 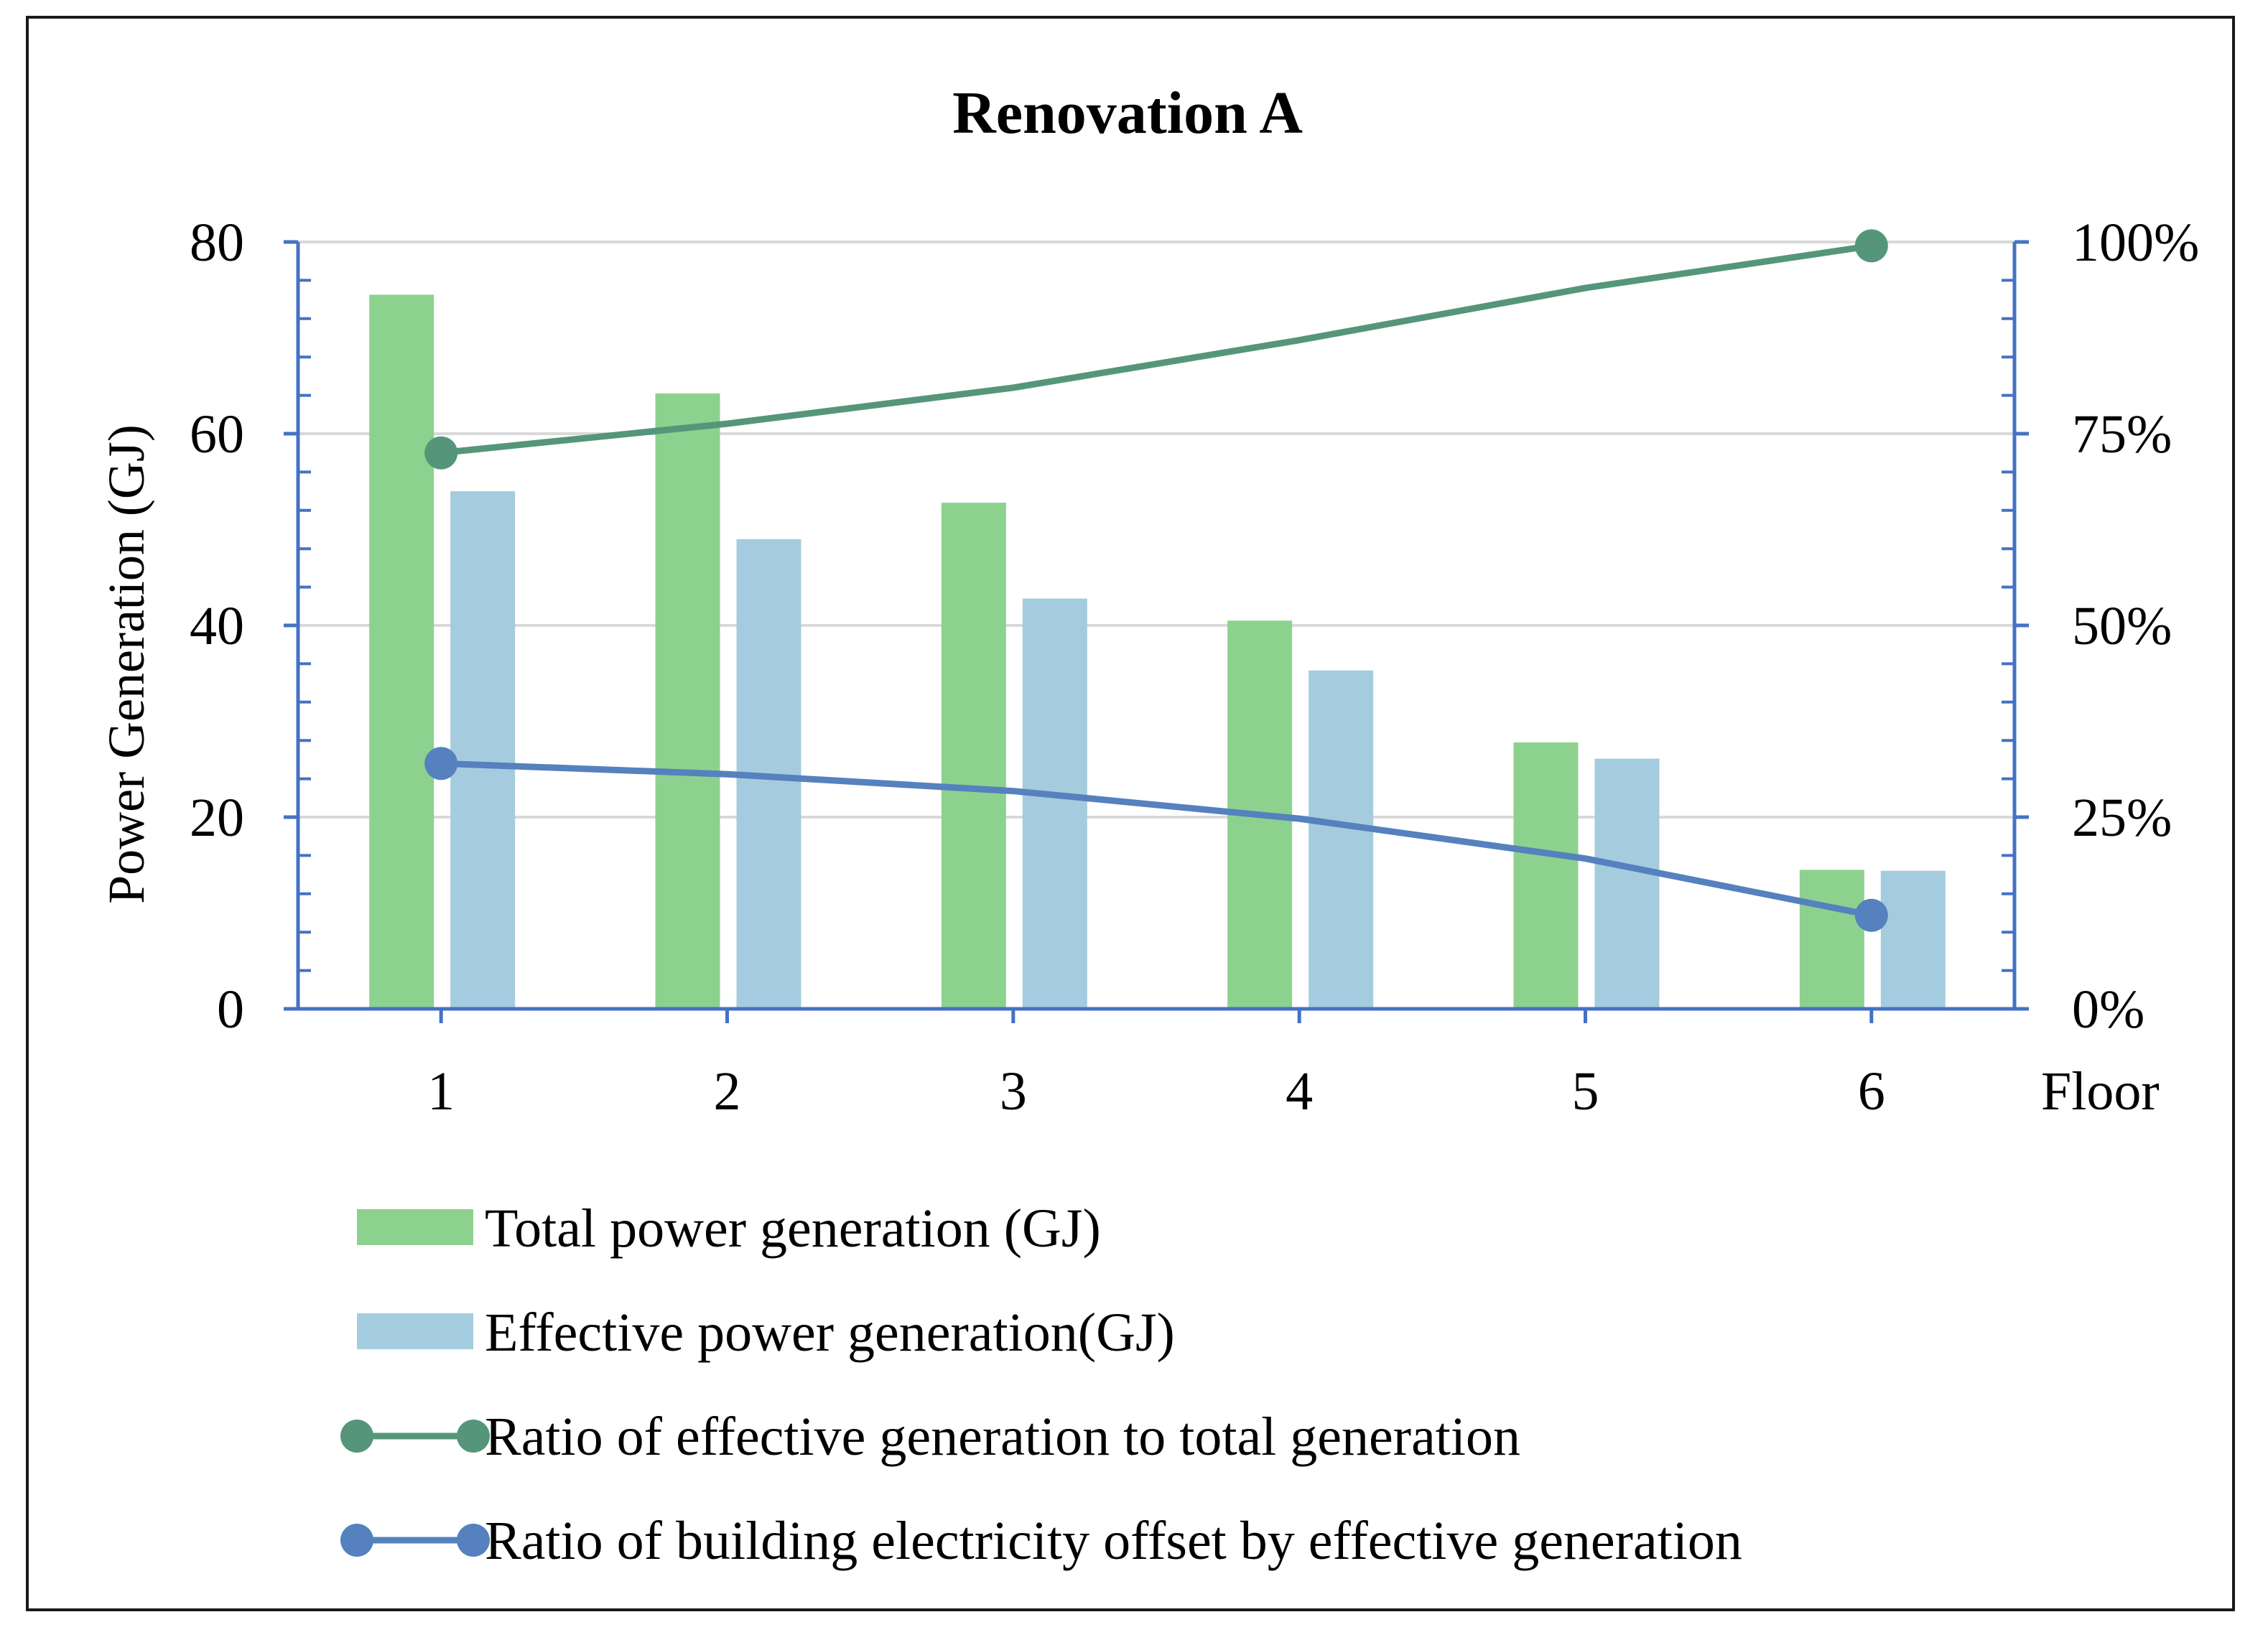 What do you see at coordinates (830, 1333) in the screenshot?
I see `legend-label: Effective power generation(GJ)` at bounding box center [830, 1333].